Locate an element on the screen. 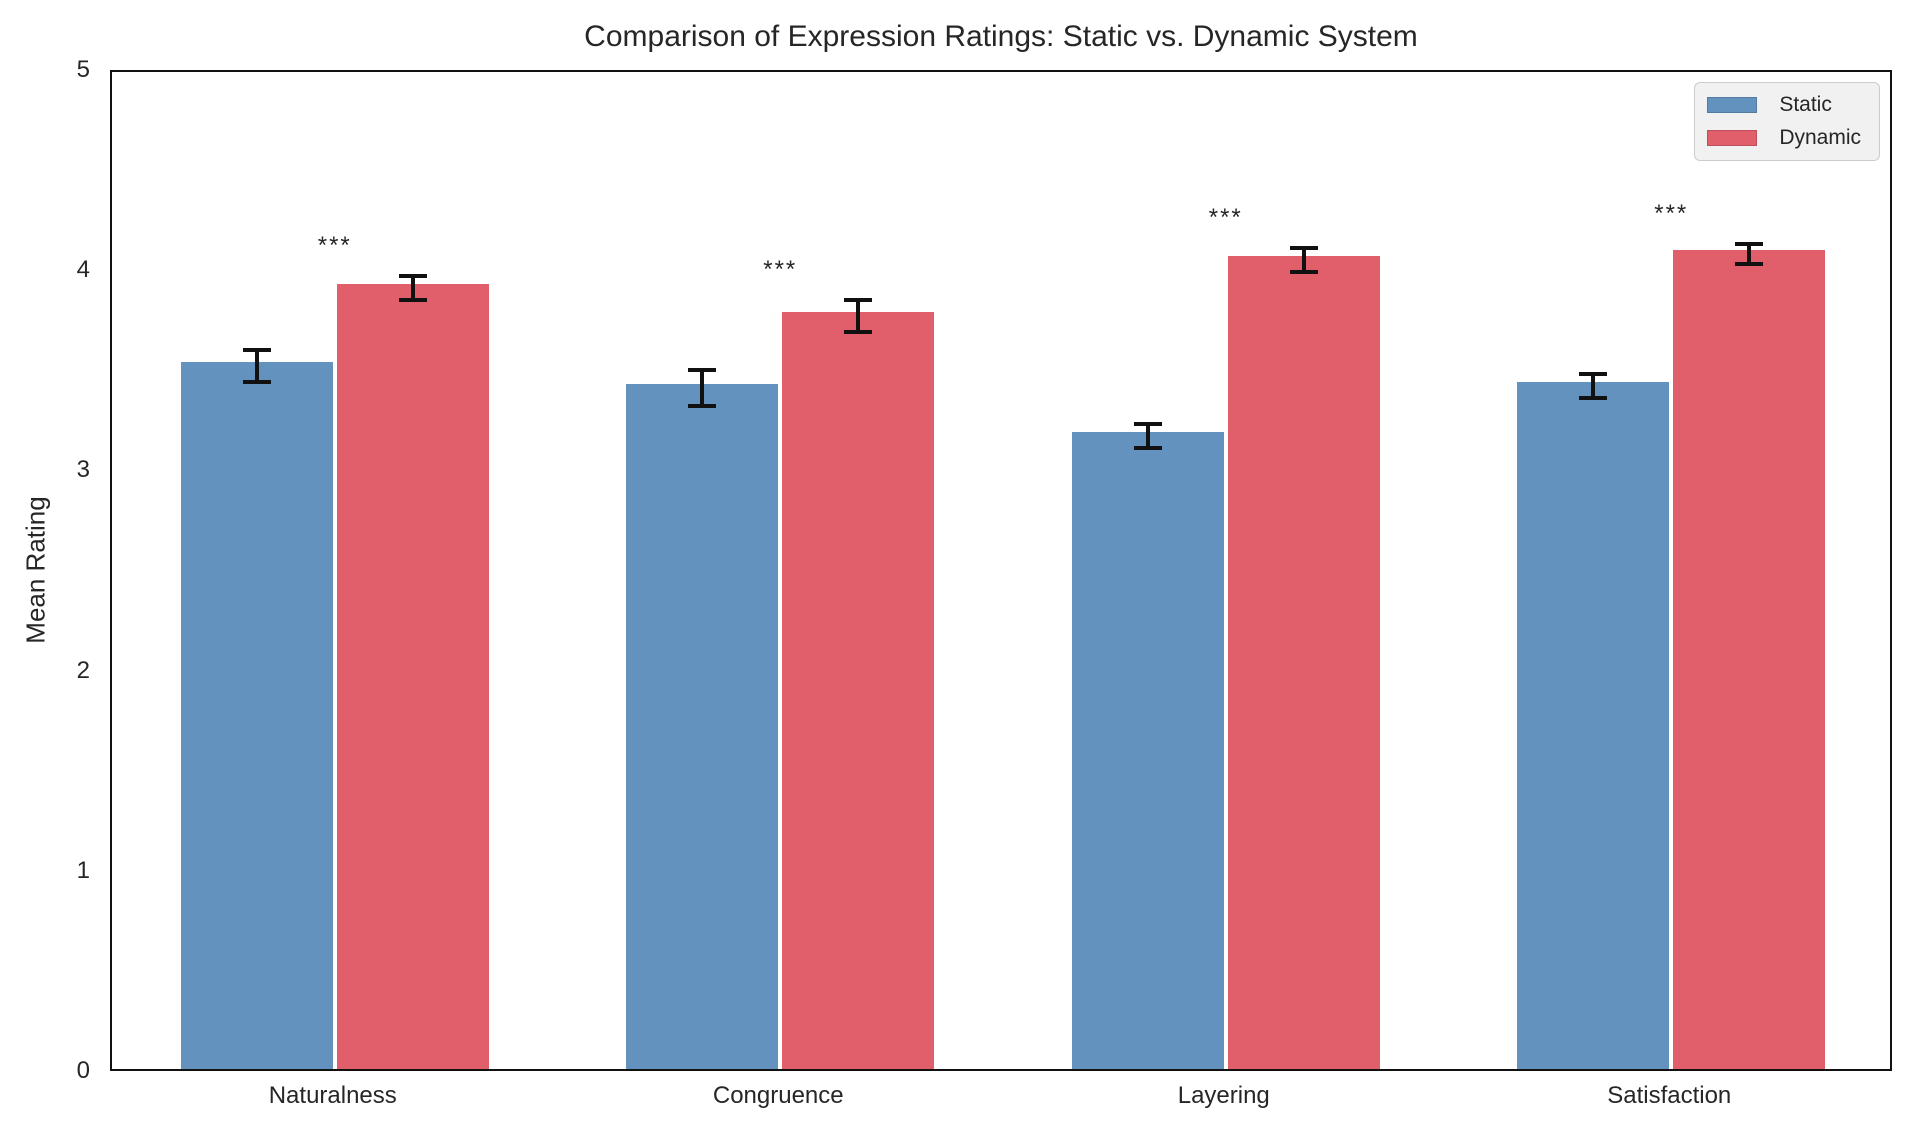  error-cap-top-static-layering is located at coordinates (1147, 424).